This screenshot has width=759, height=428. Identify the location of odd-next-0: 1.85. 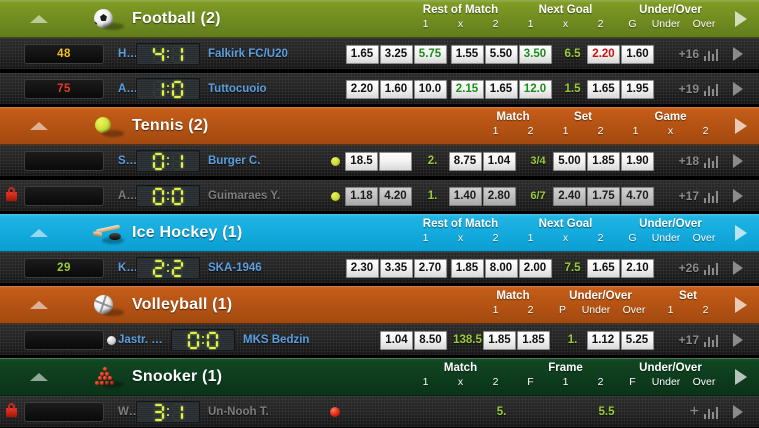
(467, 268).